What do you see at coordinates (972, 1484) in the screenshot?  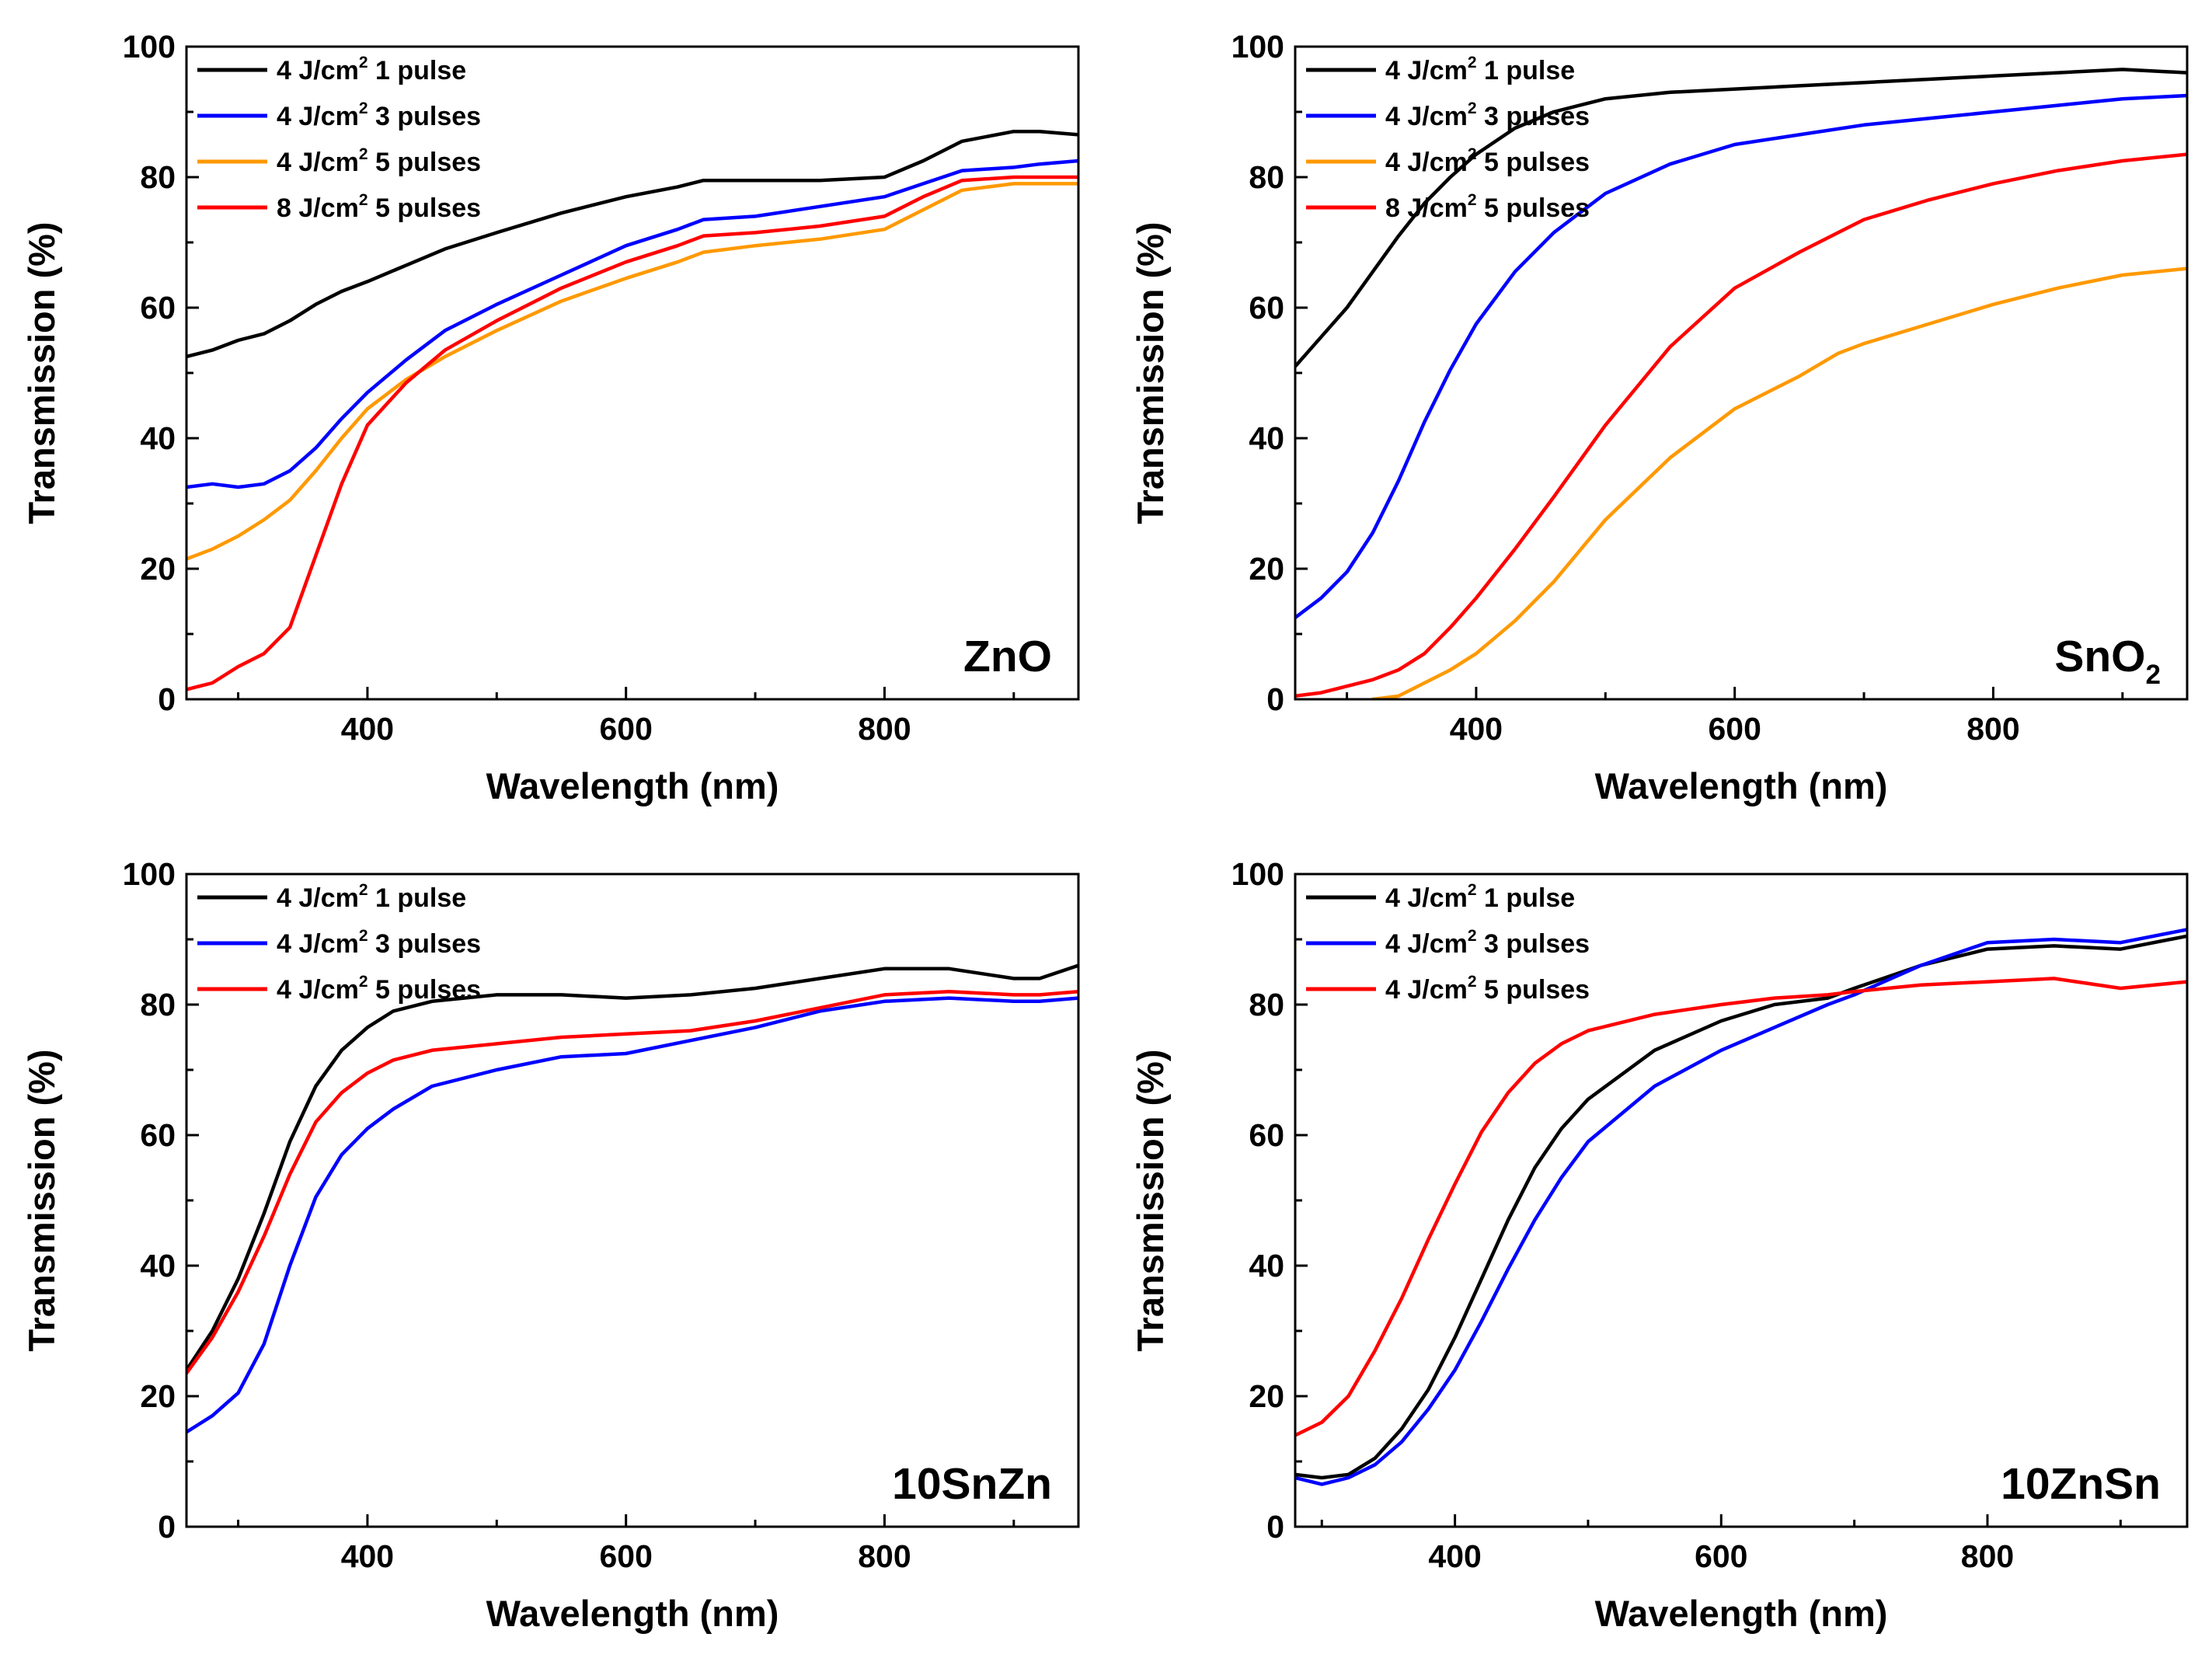 I see `sample-annotation: 10SnZn` at bounding box center [972, 1484].